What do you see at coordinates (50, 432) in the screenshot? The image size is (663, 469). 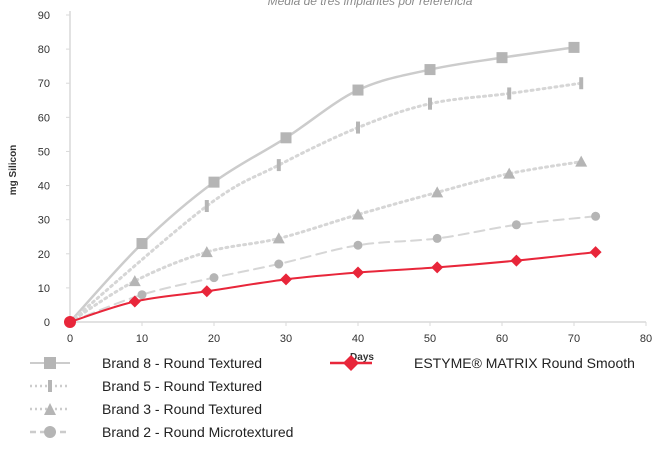 I see `legend-swatch-circle-icon` at bounding box center [50, 432].